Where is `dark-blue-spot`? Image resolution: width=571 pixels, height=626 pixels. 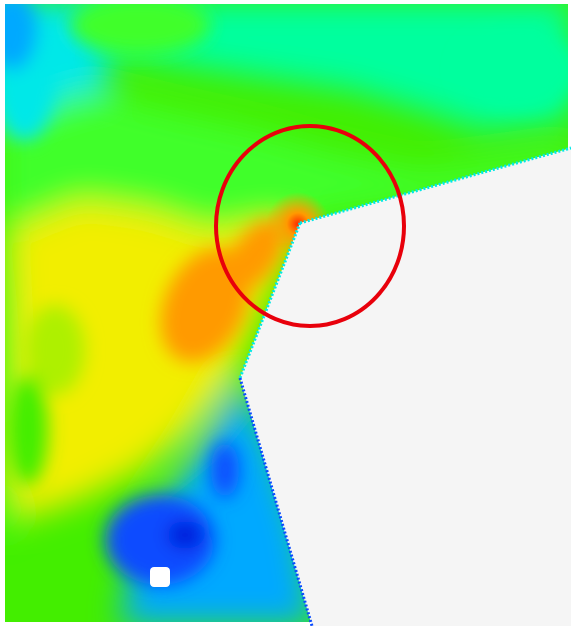
dark-blue-spot is located at coordinates (185, 535).